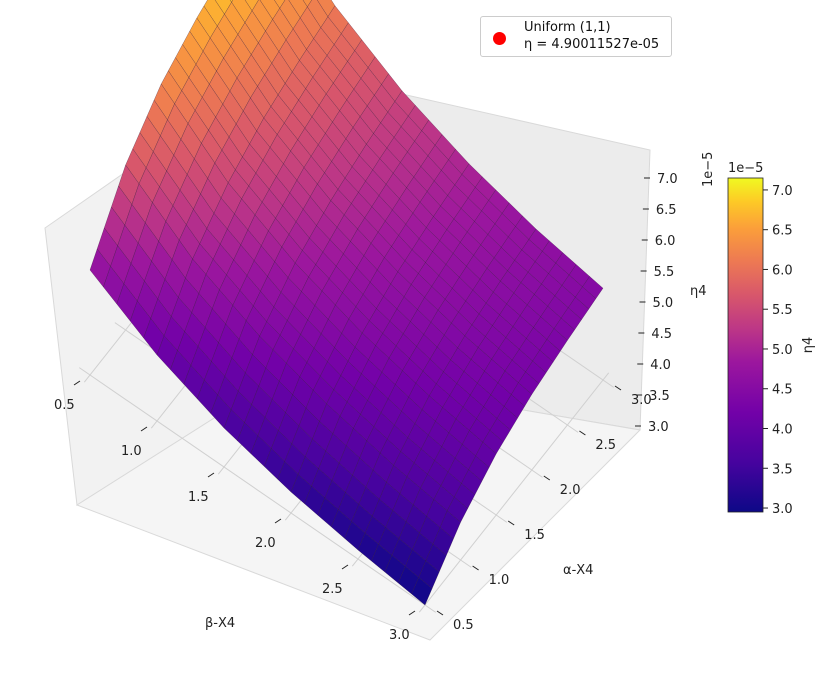 The height and width of the screenshot is (690, 823). Describe the element at coordinates (782, 390) in the screenshot. I see `colorbar-tick-label: 4.5` at that location.